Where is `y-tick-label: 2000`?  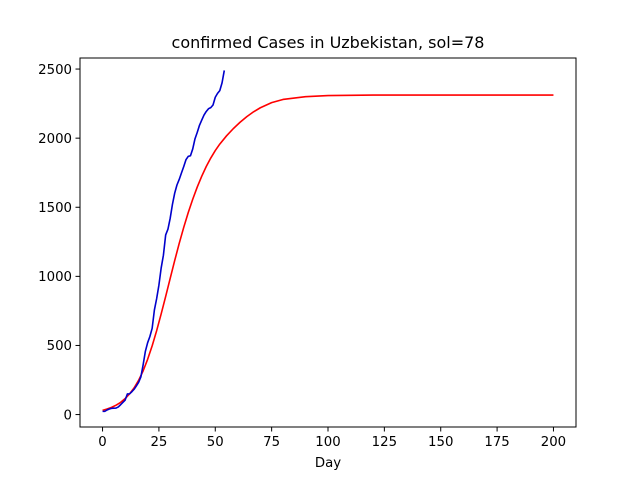 y-tick-label: 2000 is located at coordinates (55, 139).